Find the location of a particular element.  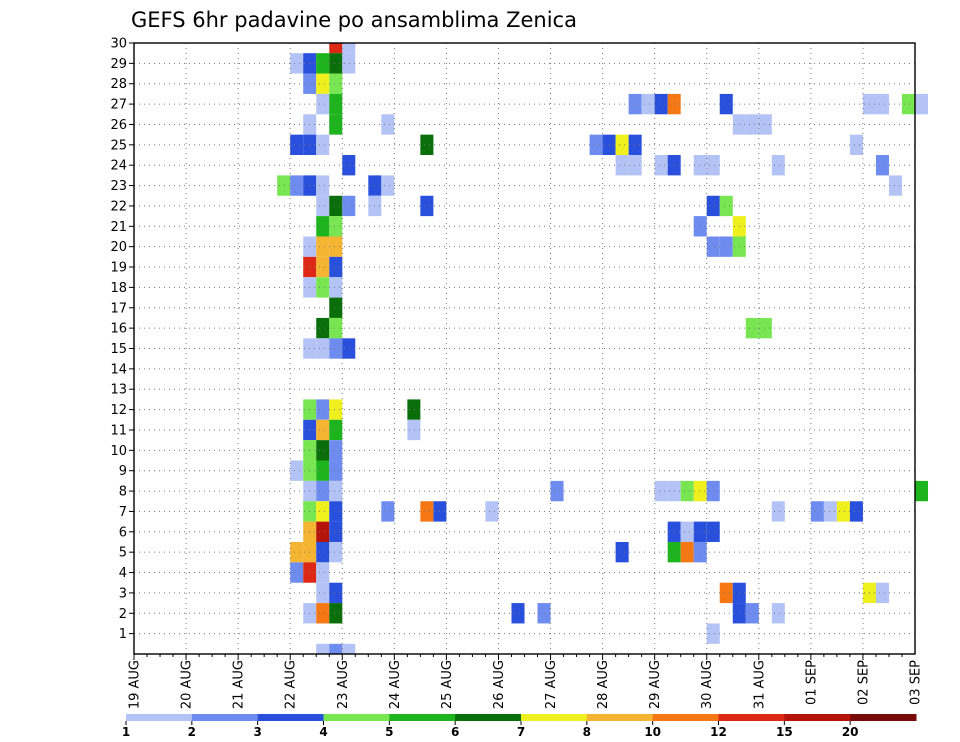

x-tick-label: 22 AUG is located at coordinates (291, 684).